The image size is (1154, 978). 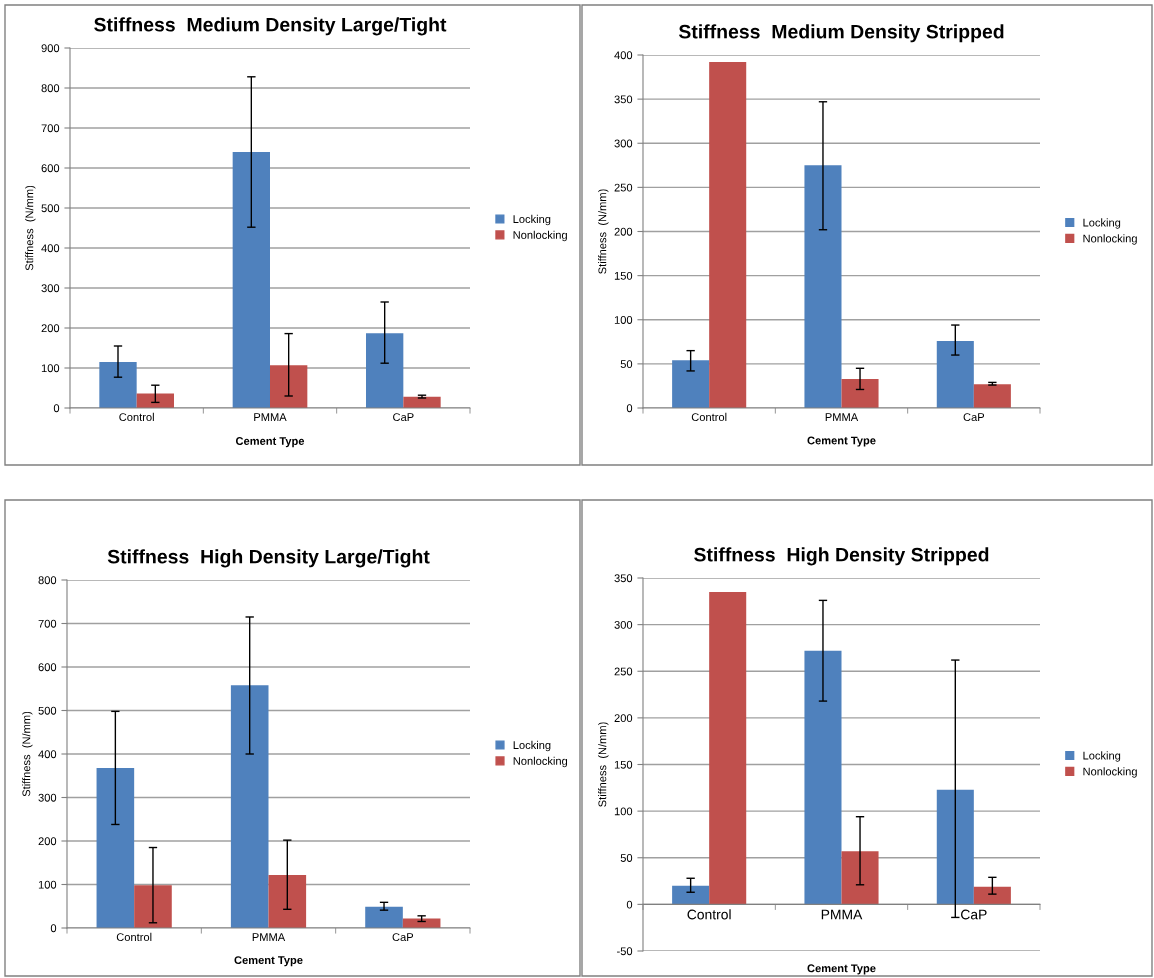 What do you see at coordinates (270, 26) in the screenshot?
I see `chart-title: Stiffness Medium Density Large/Tight` at bounding box center [270, 26].